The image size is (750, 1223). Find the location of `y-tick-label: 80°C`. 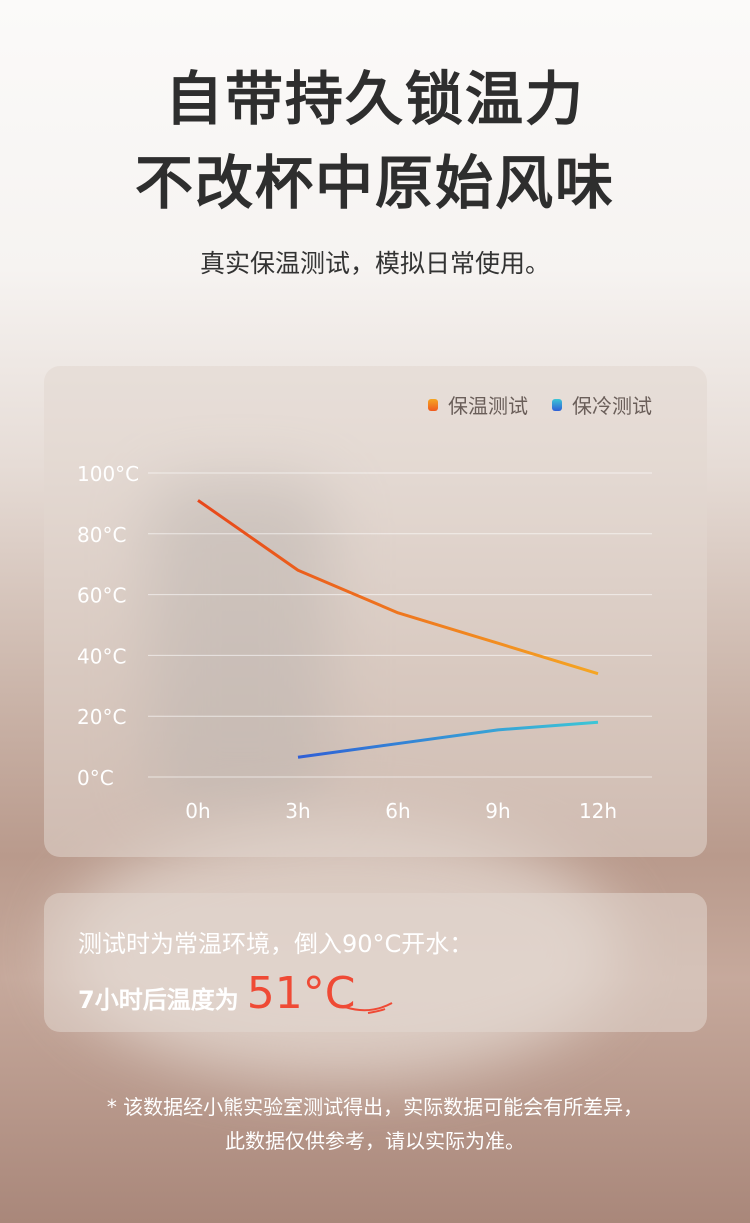

y-tick-label: 80°C is located at coordinates (101, 535).